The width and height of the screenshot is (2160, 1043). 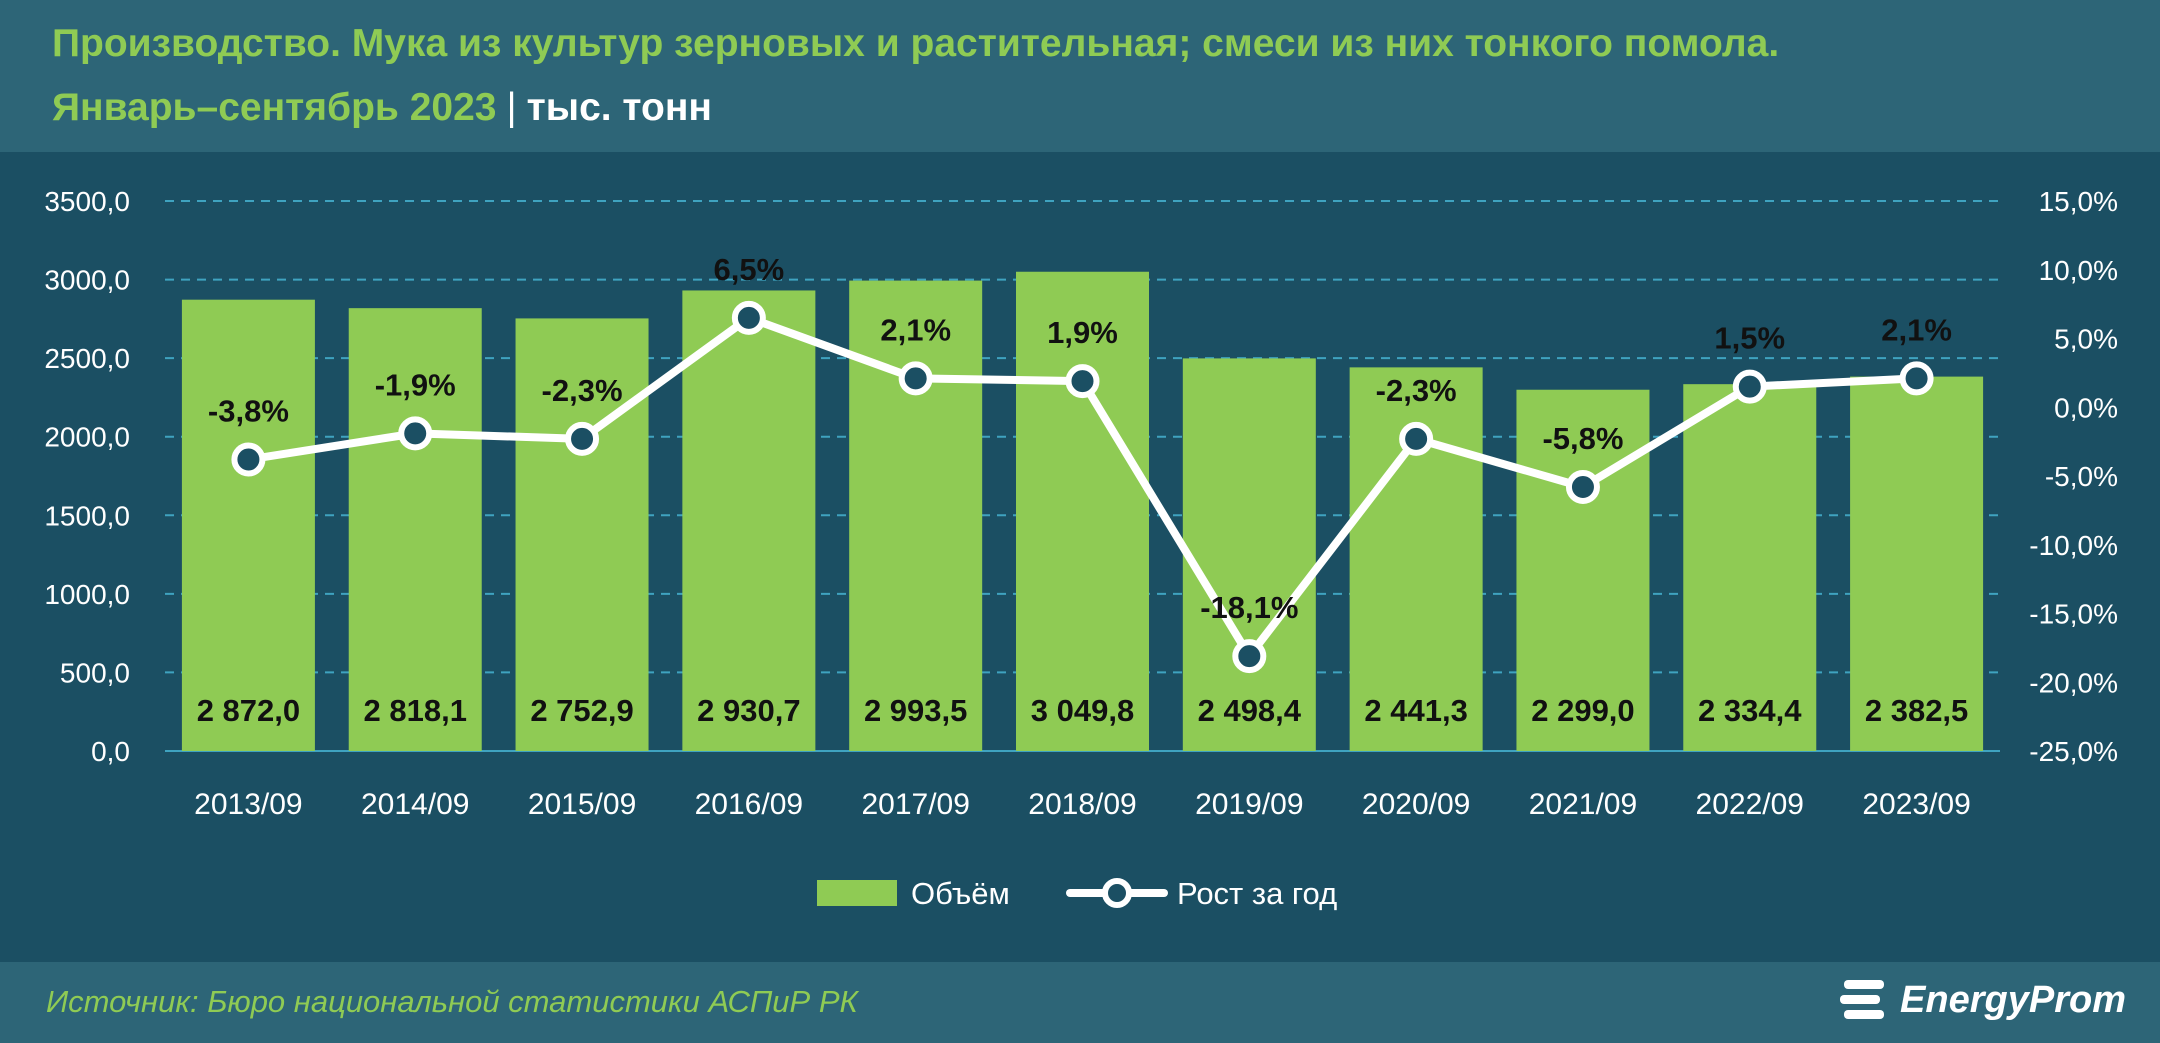 What do you see at coordinates (1250, 710) in the screenshot?
I see `bar-value-label: 2 498,4` at bounding box center [1250, 710].